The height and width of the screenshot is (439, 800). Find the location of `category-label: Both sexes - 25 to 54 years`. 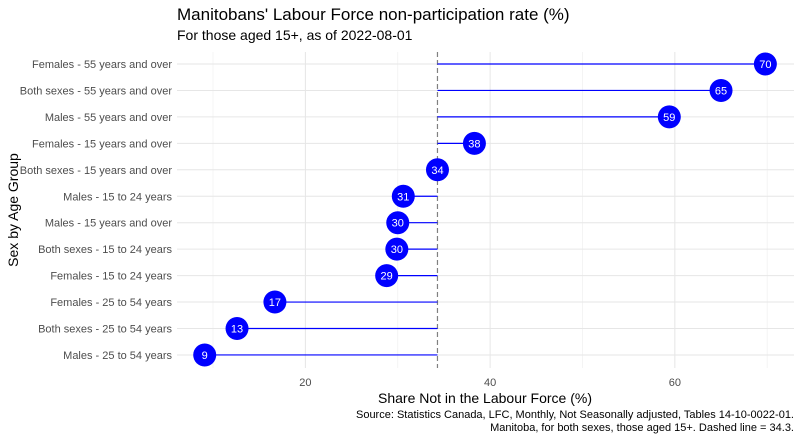

category-label: Both sexes - 25 to 54 years is located at coordinates (105, 330).